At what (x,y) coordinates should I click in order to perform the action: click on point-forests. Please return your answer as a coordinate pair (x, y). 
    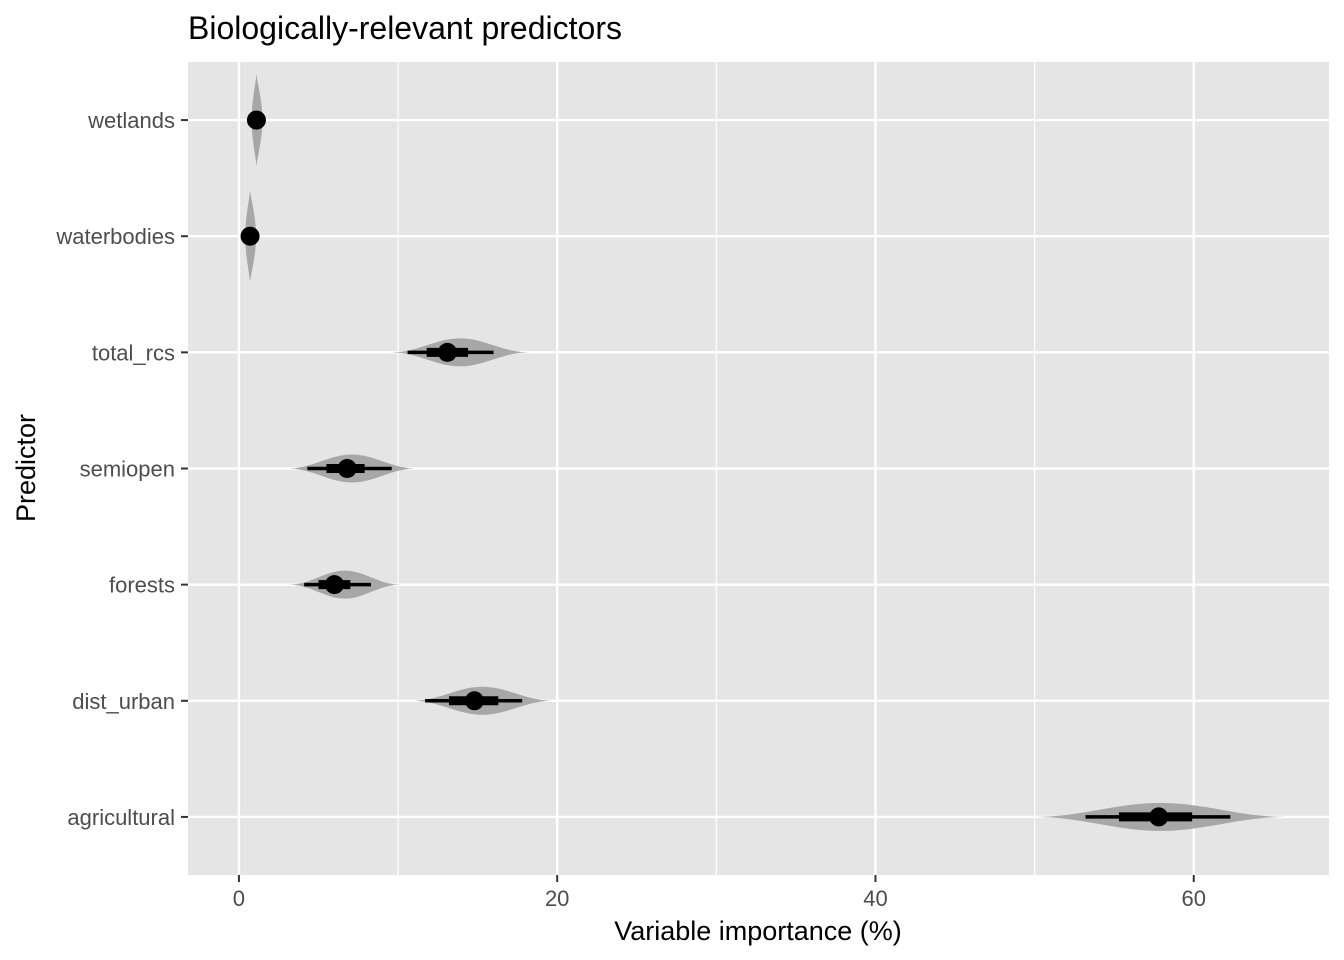
    Looking at the image, I should click on (334, 585).